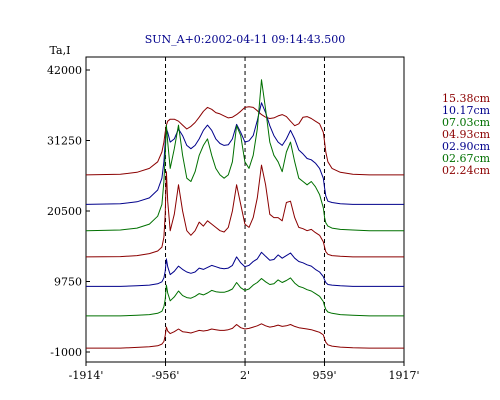 Image resolution: width=500 pixels, height=400 pixels. I want to click on y-tick-label-1: 31250, so click(64, 141).